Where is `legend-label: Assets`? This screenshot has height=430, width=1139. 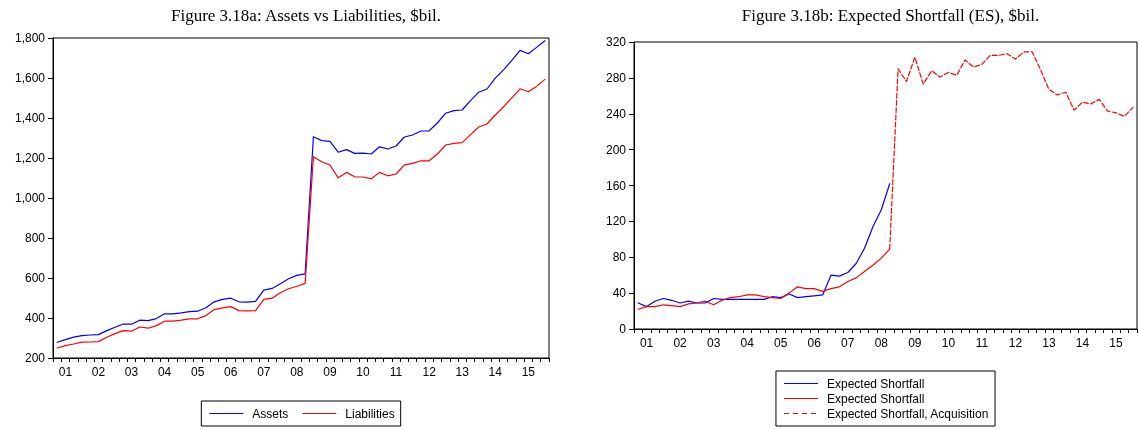
legend-label: Assets is located at coordinates (270, 413).